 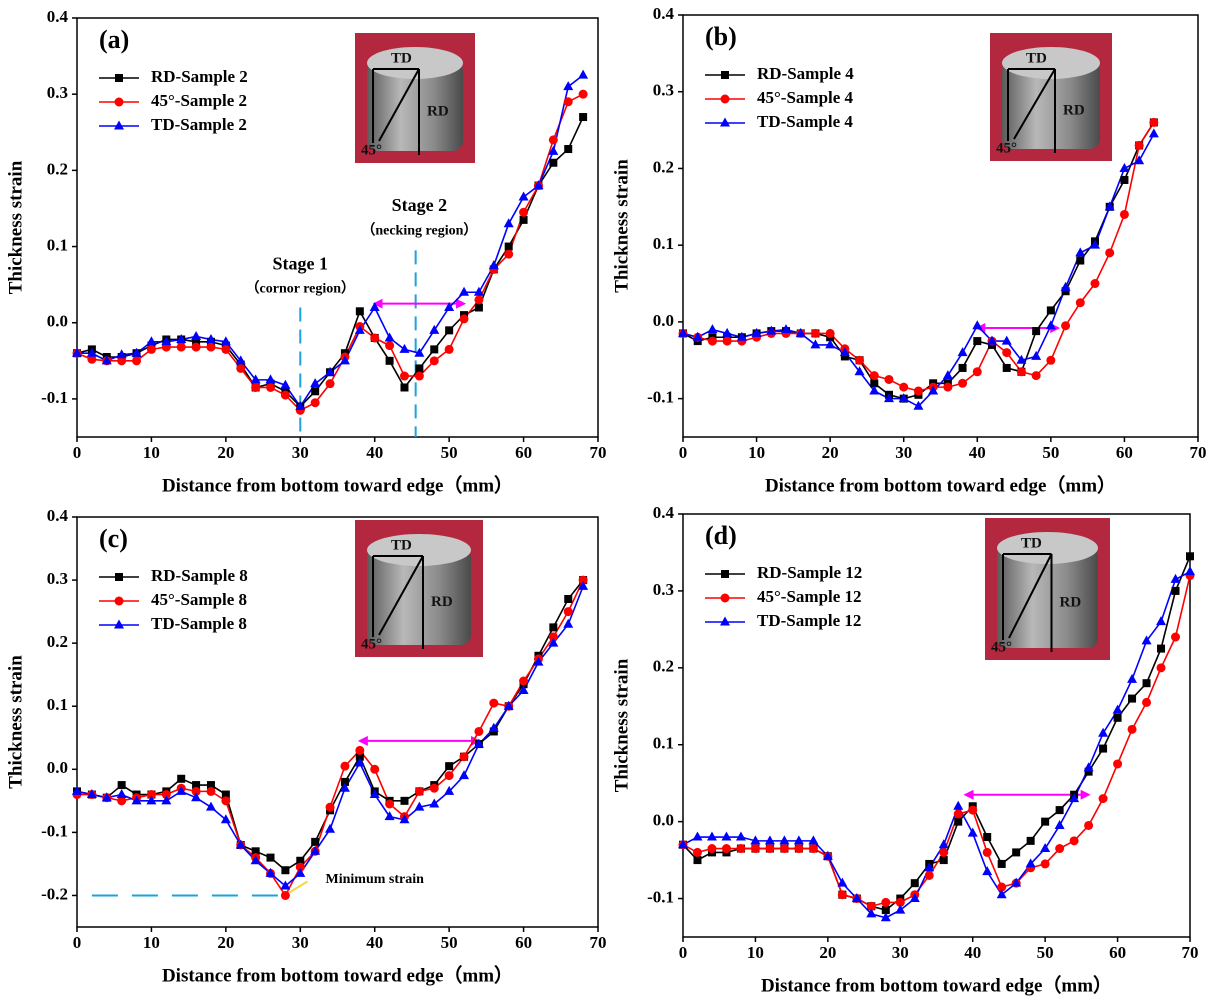 I want to click on x-tick-label: 0, so click(x=77, y=942).